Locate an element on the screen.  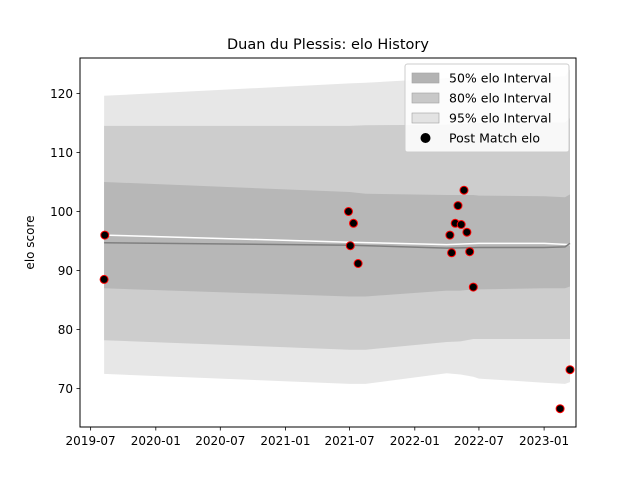
legend-label-3: 95% elo Interval is located at coordinates (500, 118).